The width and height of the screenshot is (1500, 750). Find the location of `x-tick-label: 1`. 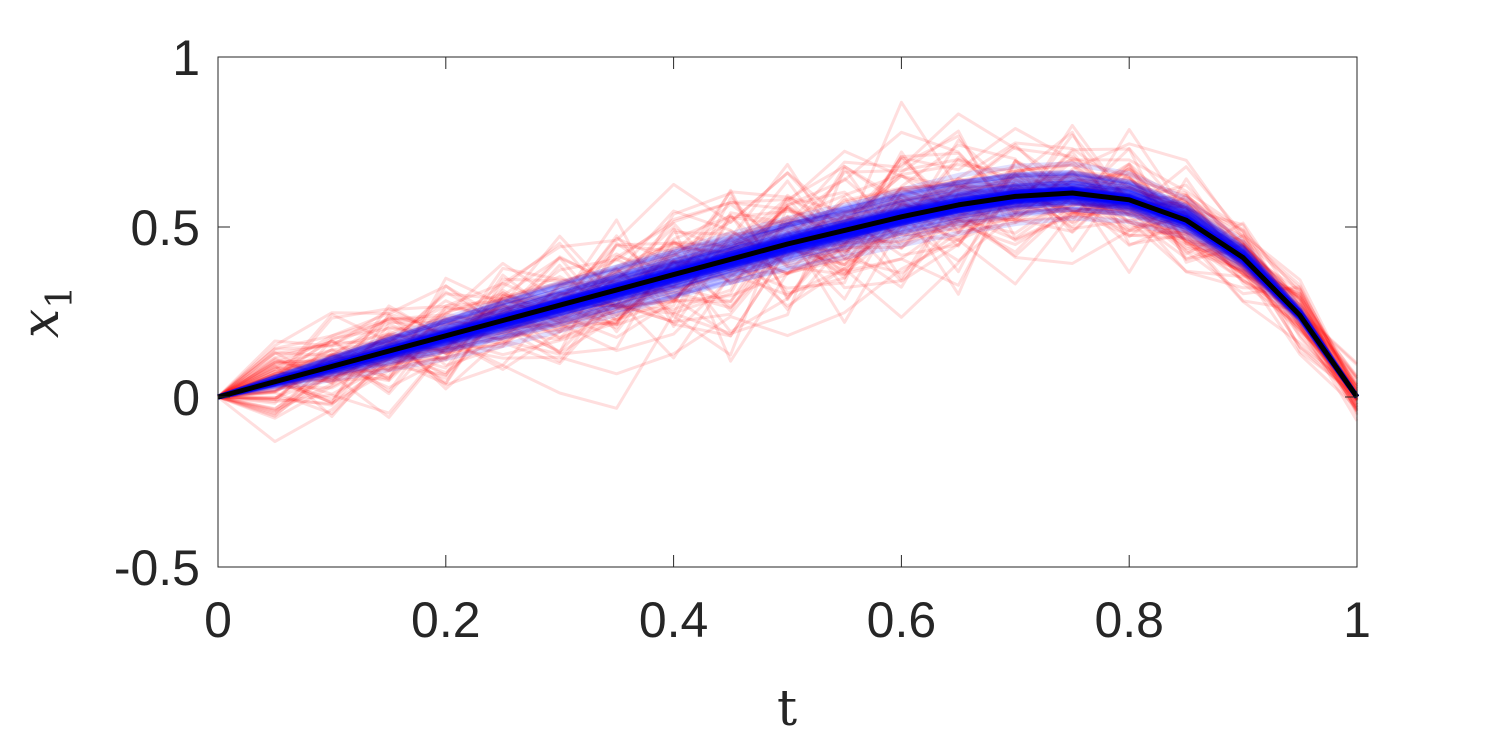

x-tick-label: 1 is located at coordinates (1357, 620).